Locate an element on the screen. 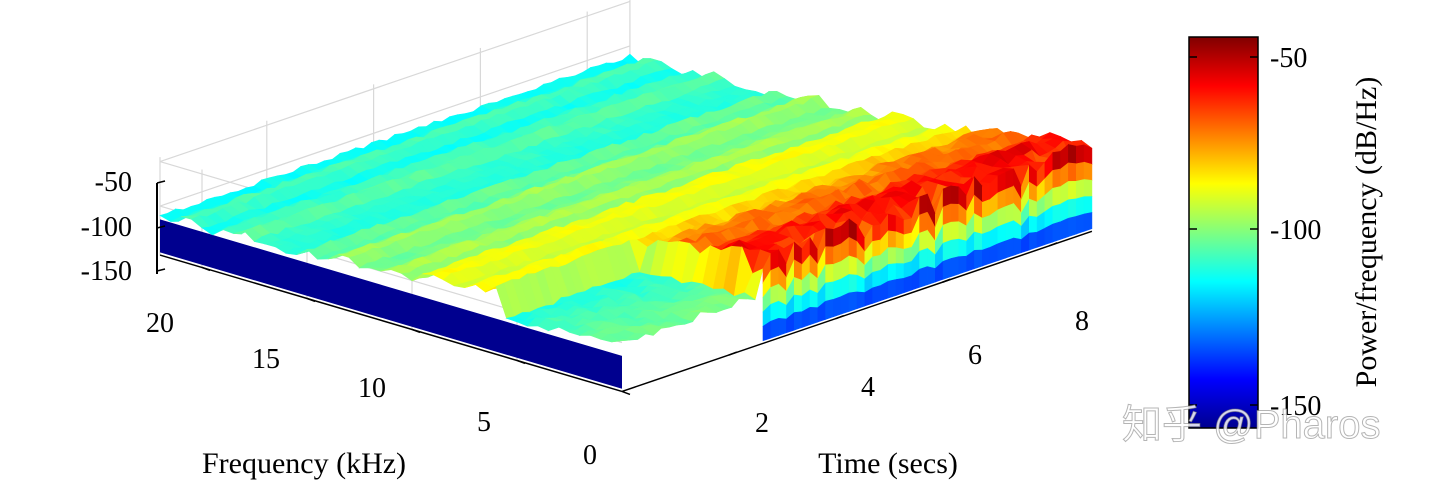 The image size is (1440, 480). surface-patch is located at coordinates (620, 341).